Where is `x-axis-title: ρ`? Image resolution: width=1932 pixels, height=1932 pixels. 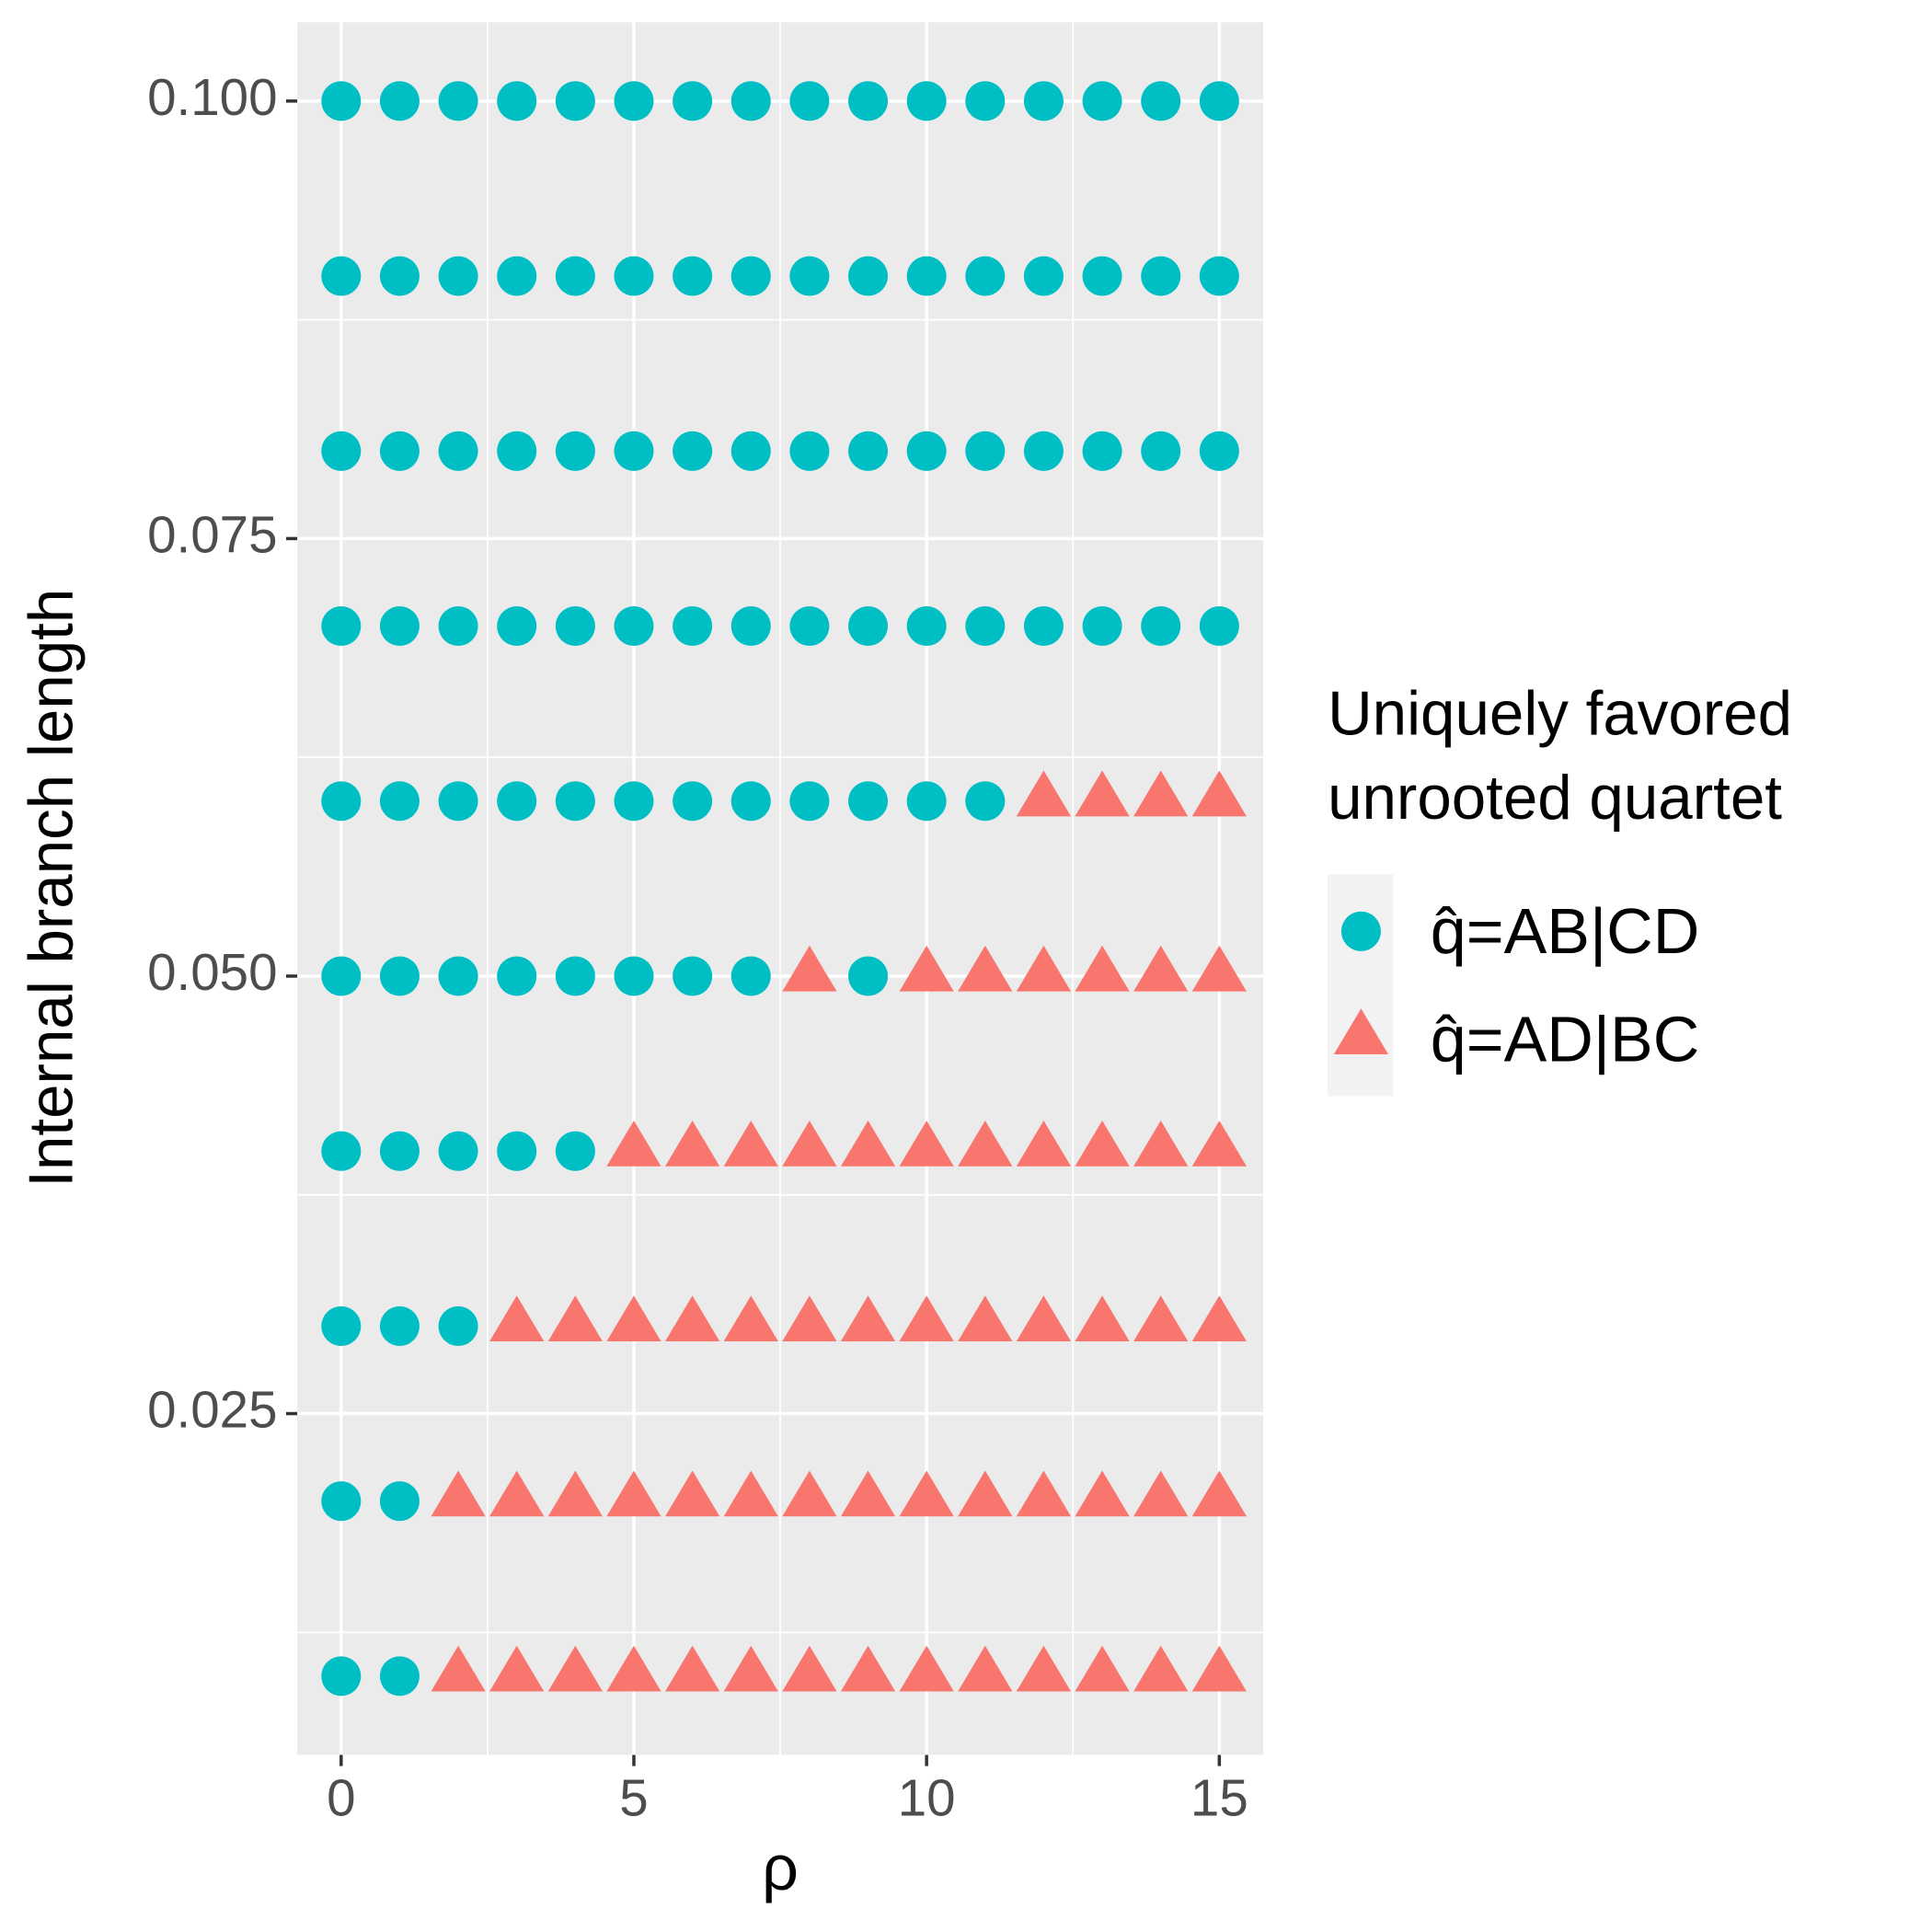 x-axis-title: ρ is located at coordinates (780, 1867).